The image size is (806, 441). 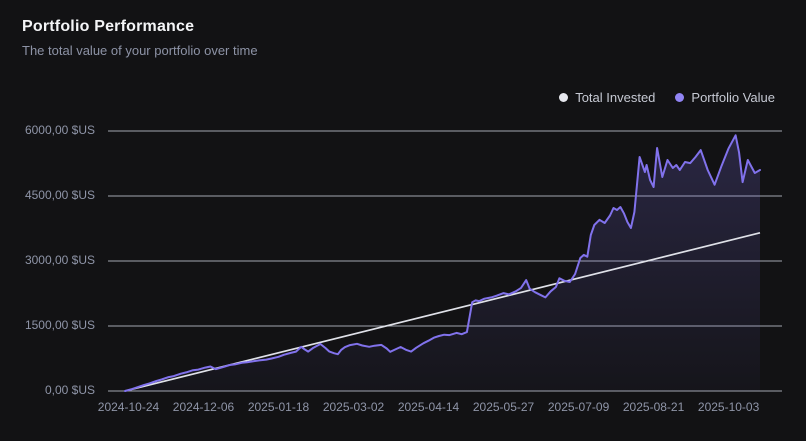 What do you see at coordinates (428, 407) in the screenshot?
I see `x-axis-label: 2025-04-14` at bounding box center [428, 407].